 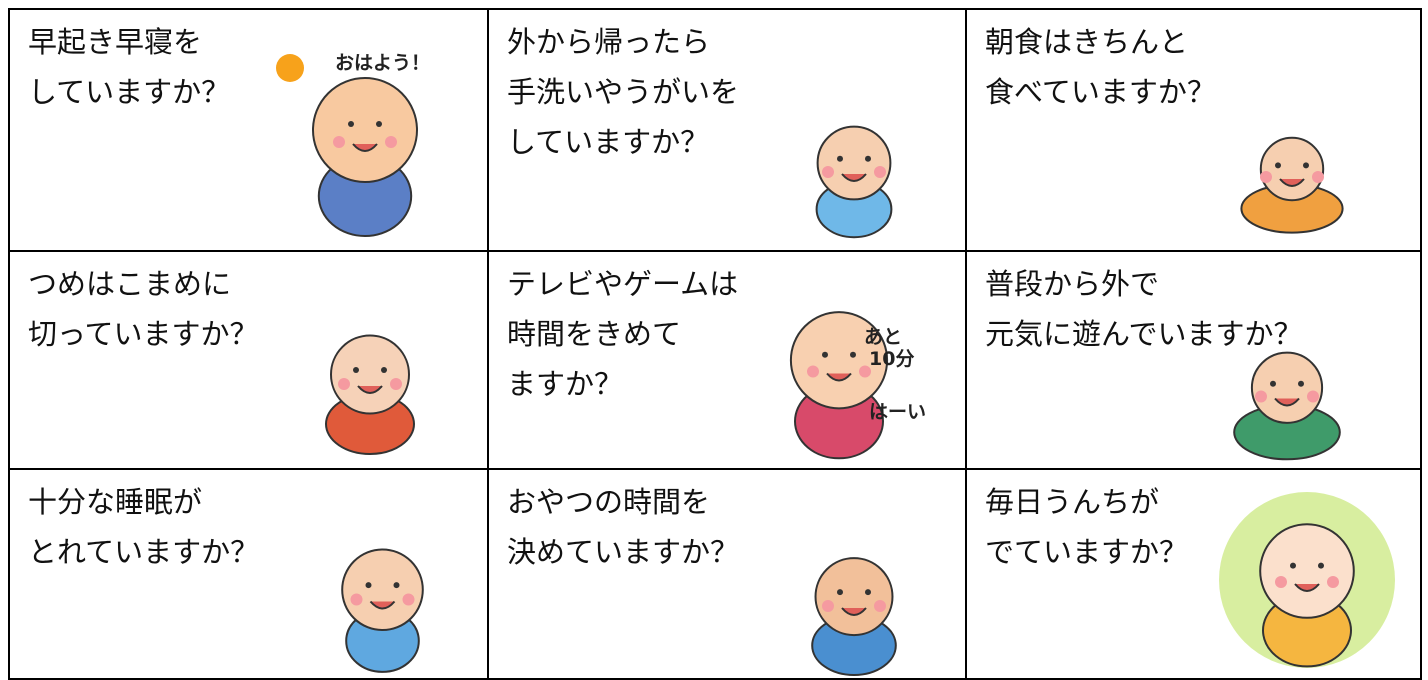 What do you see at coordinates (1100, 92) in the screenshot?
I see `question-line: 食べていますか？` at bounding box center [1100, 92].